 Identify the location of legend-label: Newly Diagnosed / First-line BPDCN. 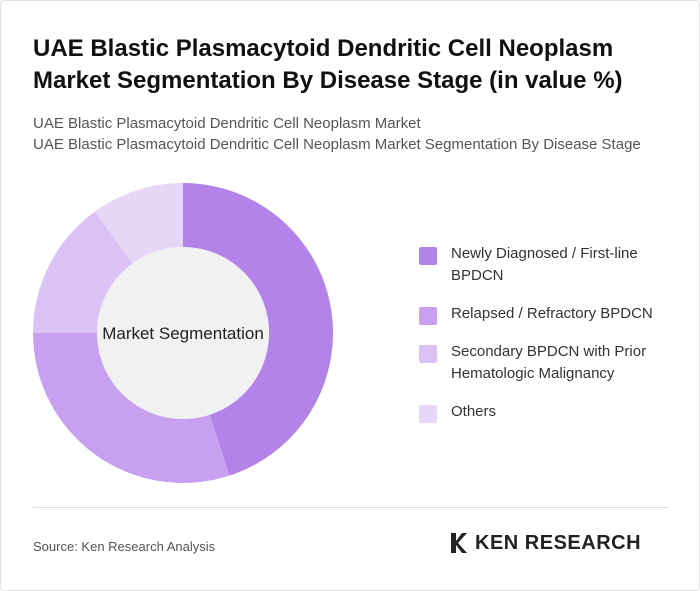
(544, 264).